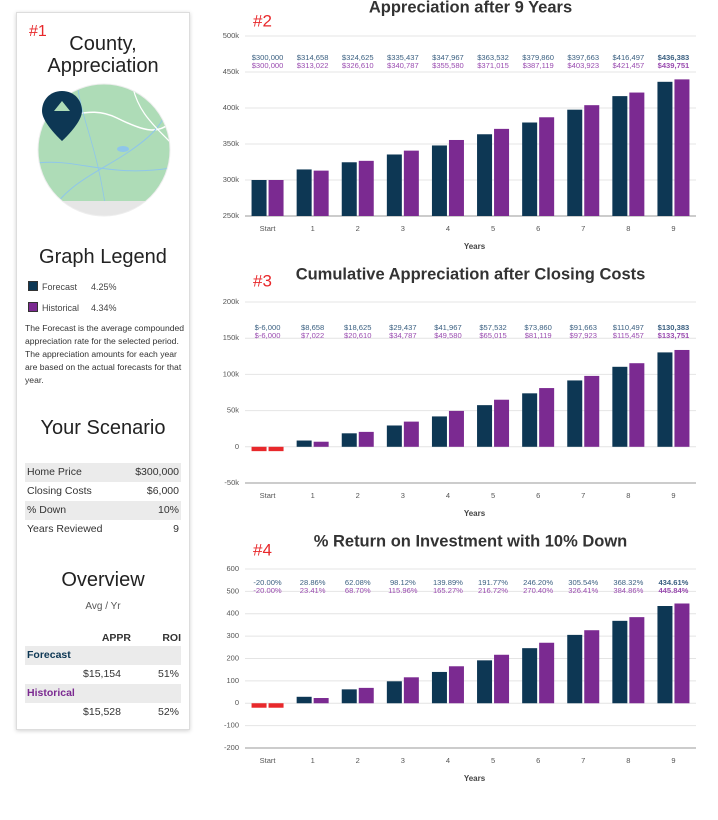  What do you see at coordinates (447, 335) in the screenshot?
I see `value-label: $49,580` at bounding box center [447, 335].